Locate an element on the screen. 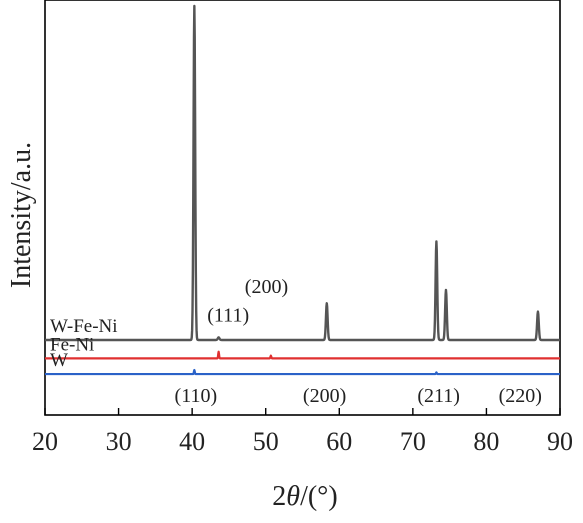 This screenshot has width=583, height=523. series-name-label: W is located at coordinates (59, 360).